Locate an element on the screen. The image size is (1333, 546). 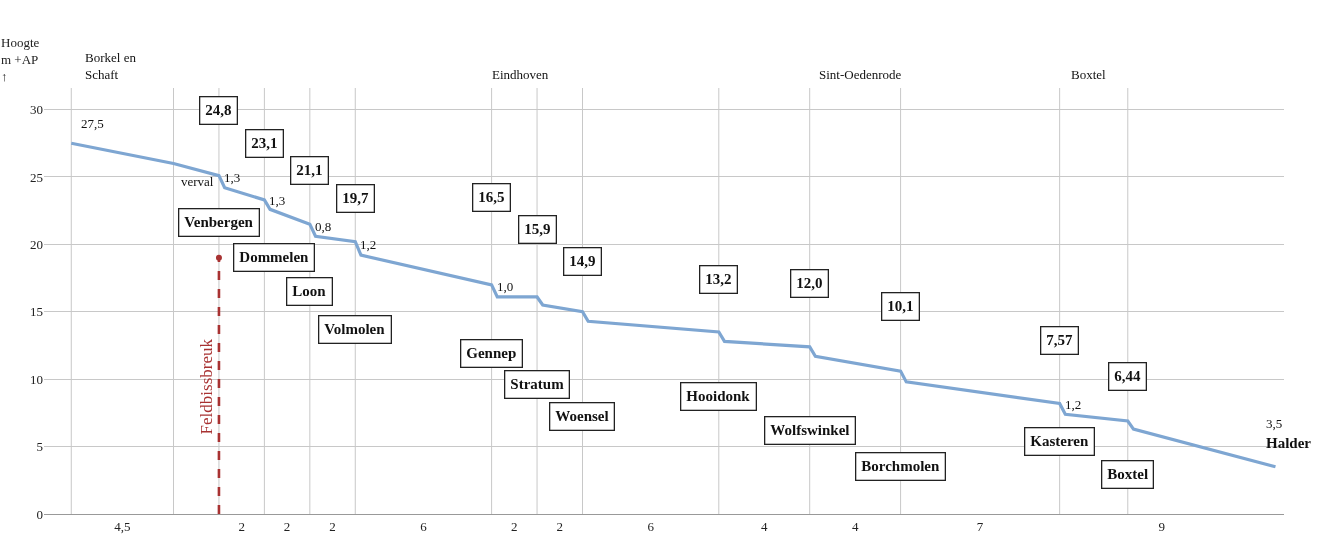
annotation: Halder is located at coordinates (1289, 443).